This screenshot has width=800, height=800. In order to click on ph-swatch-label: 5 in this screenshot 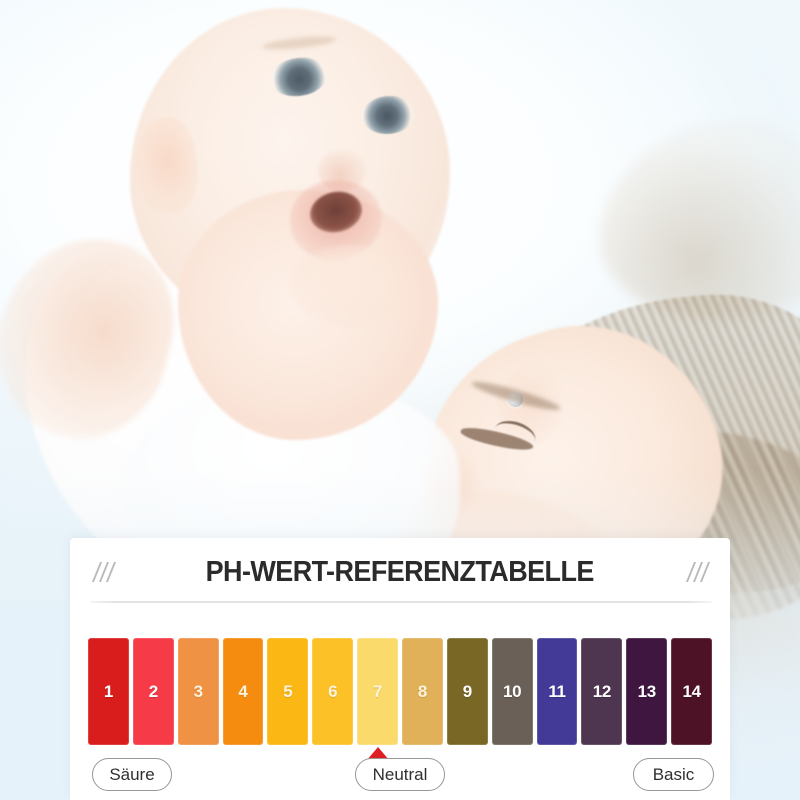, I will do `click(288, 691)`.